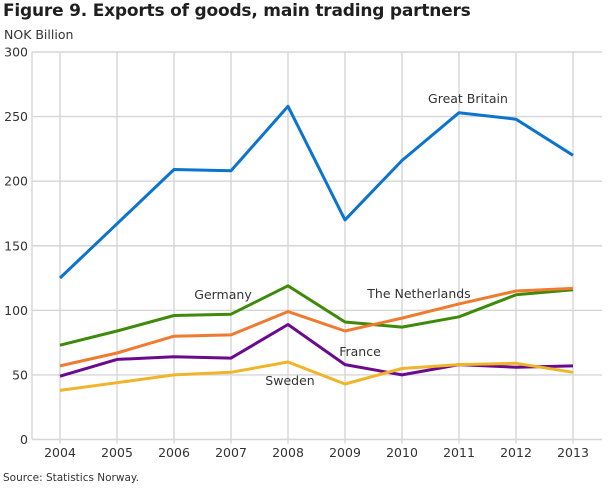 Image resolution: width=610 pixels, height=488 pixels. I want to click on x-axis-ticks: 2004 2005 2006 2007 2008 2009 2010 2011 2012 2013, so click(316, 452).